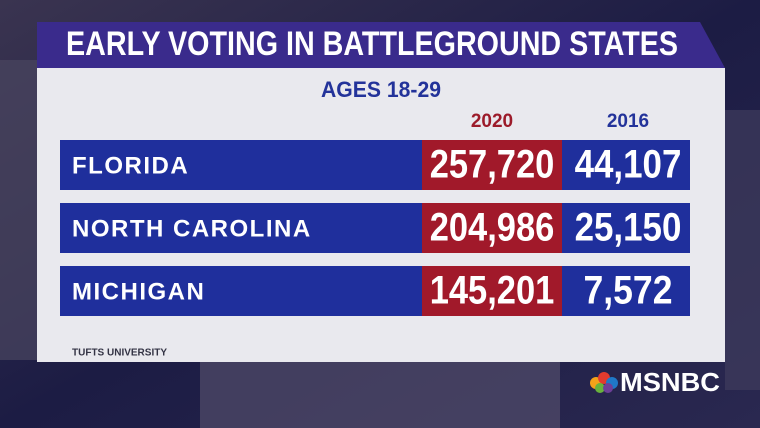 The height and width of the screenshot is (428, 760). I want to click on value-2016: 25,150, so click(628, 228).